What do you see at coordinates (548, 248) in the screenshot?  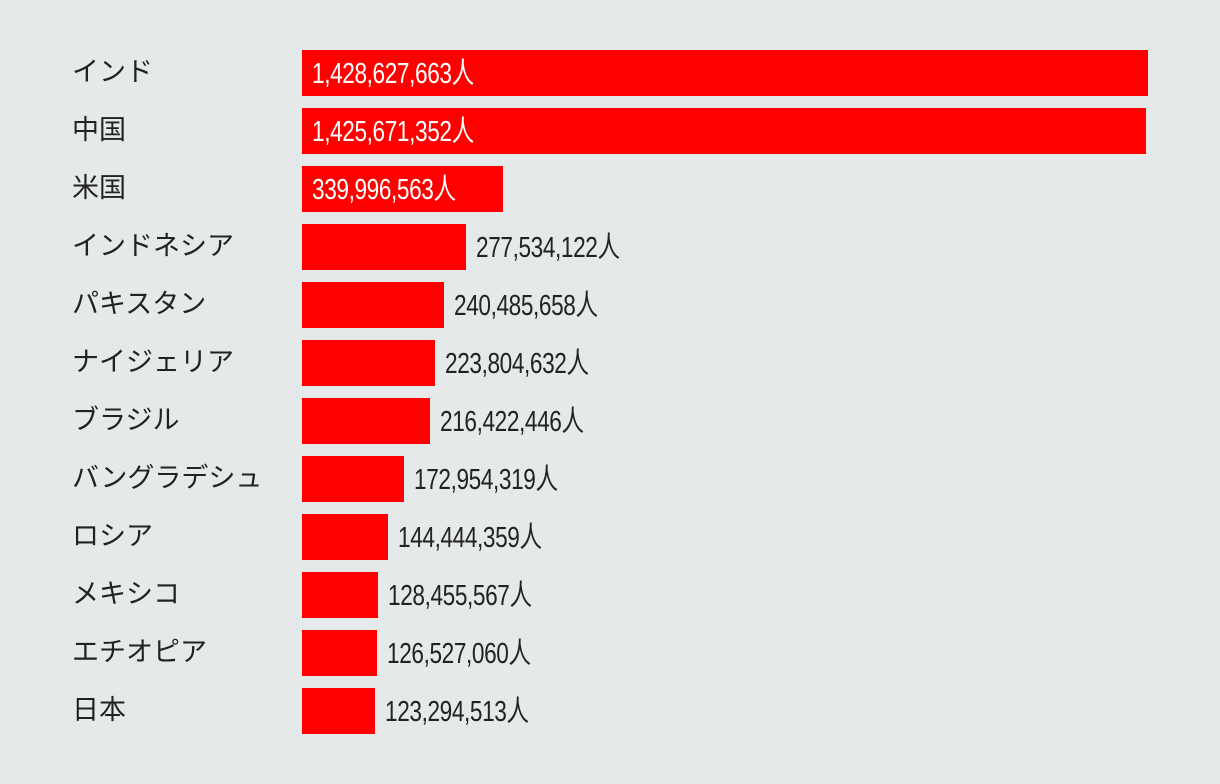 I see `value-label: 277,534,122人` at bounding box center [548, 248].